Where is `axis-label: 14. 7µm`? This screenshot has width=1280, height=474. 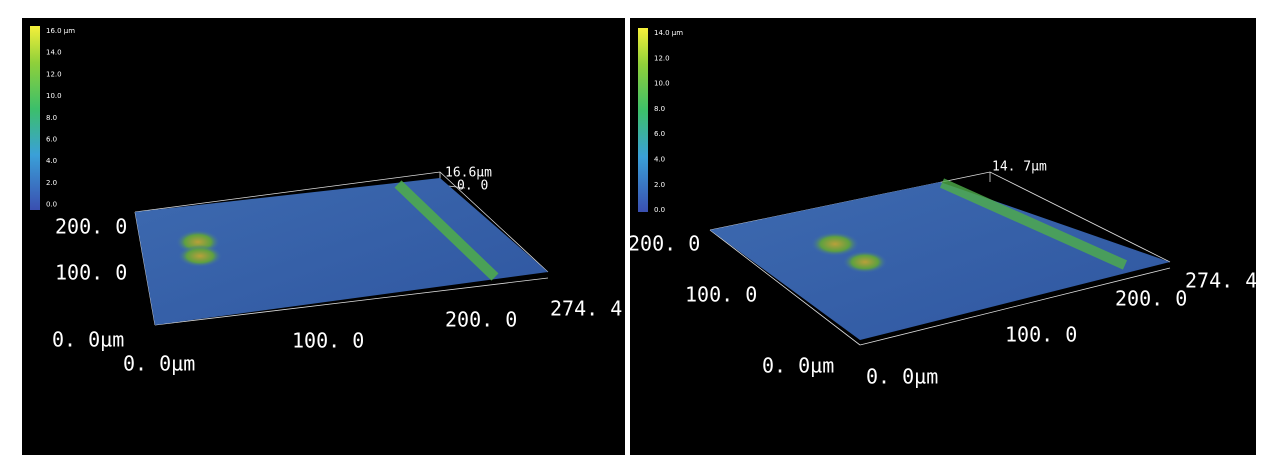 axis-label: 14. 7µm is located at coordinates (1019, 167).